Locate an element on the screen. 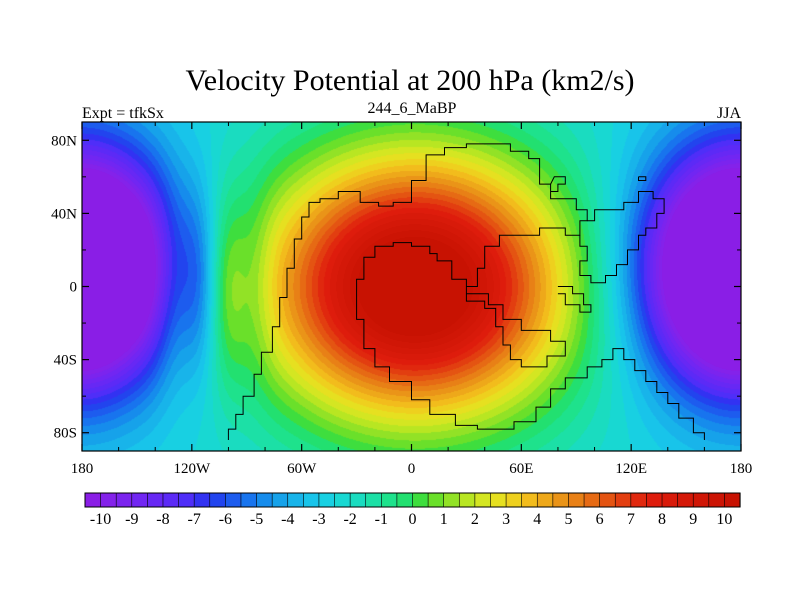 The height and width of the screenshot is (600, 800). left-label: Expt = tfkSx is located at coordinates (123, 113).